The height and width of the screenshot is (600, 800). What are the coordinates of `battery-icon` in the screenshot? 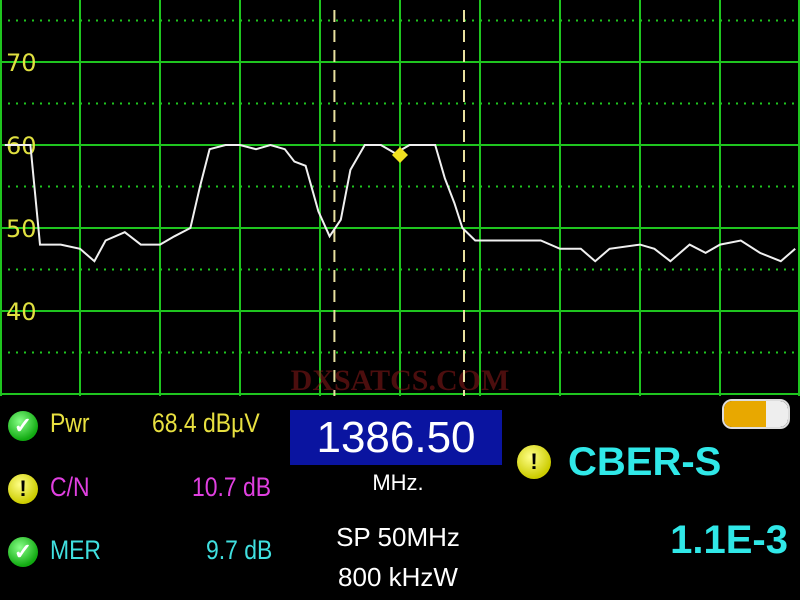 It's located at (756, 414).